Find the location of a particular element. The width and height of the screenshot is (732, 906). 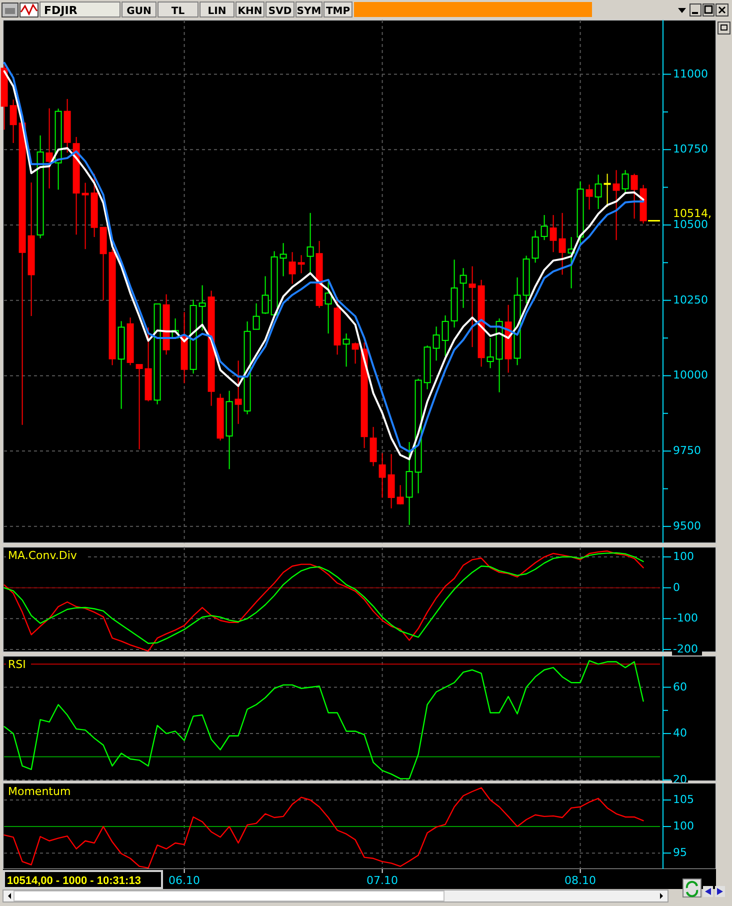

y-tick-label: 10000 is located at coordinates (690, 375).